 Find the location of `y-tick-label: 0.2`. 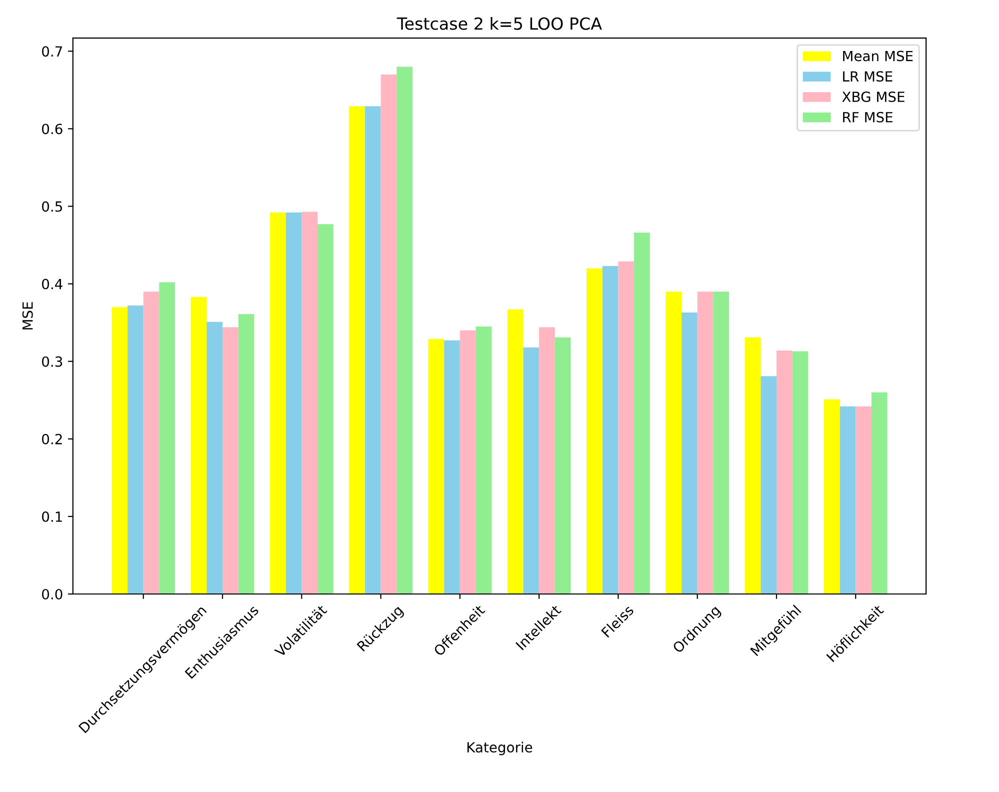

y-tick-label: 0.2 is located at coordinates (52, 439).